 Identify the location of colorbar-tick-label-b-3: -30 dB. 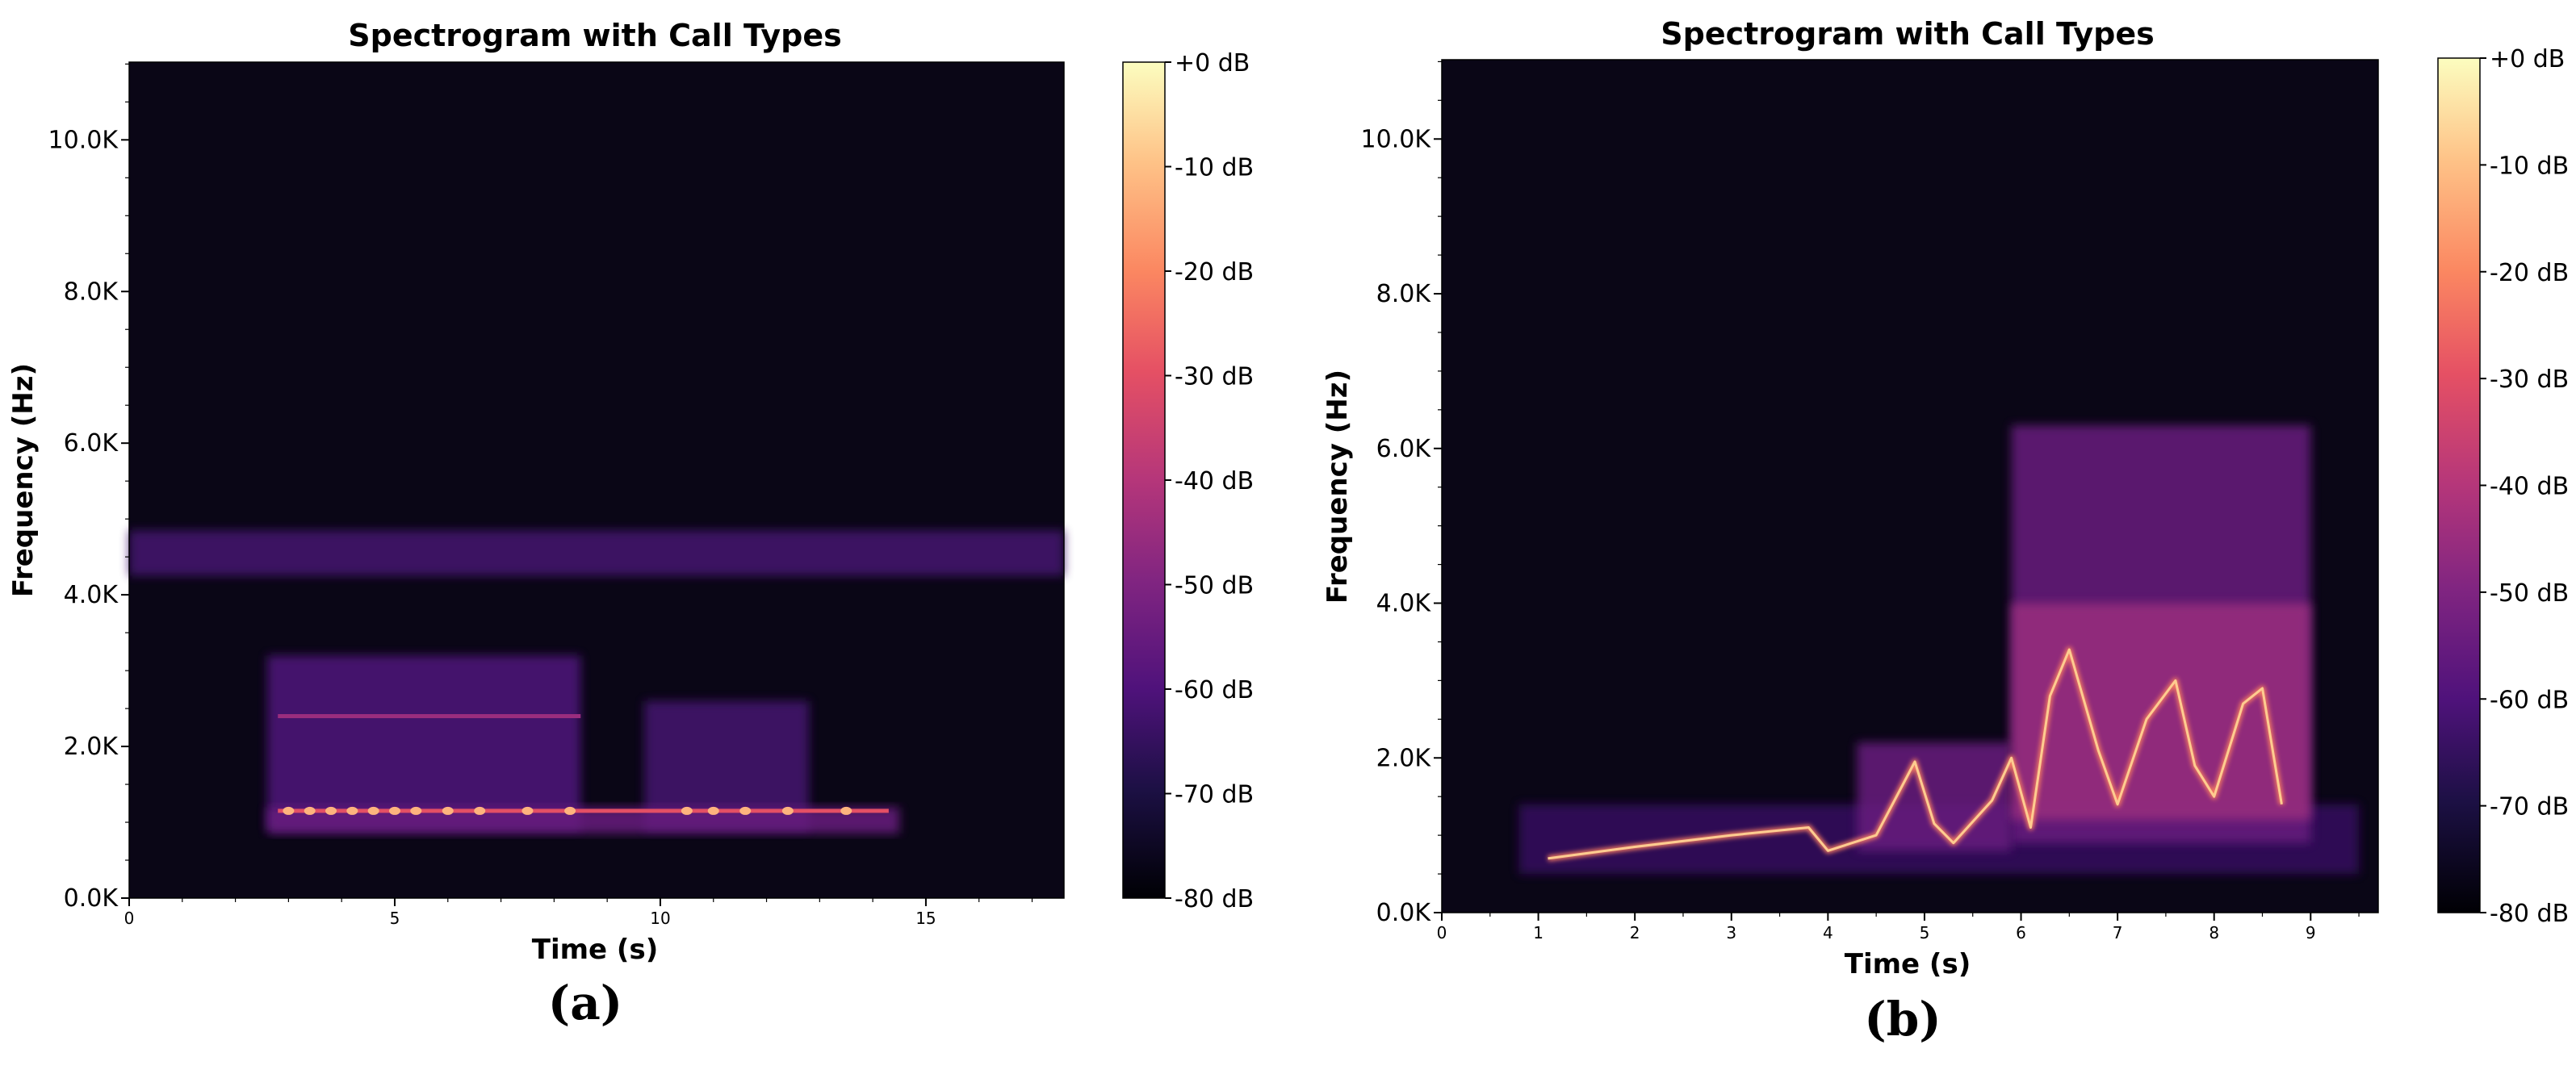
(2529, 380).